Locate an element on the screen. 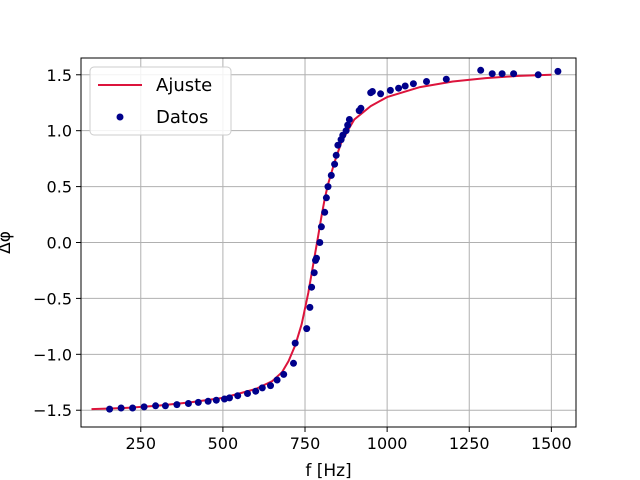 Image resolution: width=640 pixels, height=480 pixels. legend-data-label: Datos is located at coordinates (182, 117).